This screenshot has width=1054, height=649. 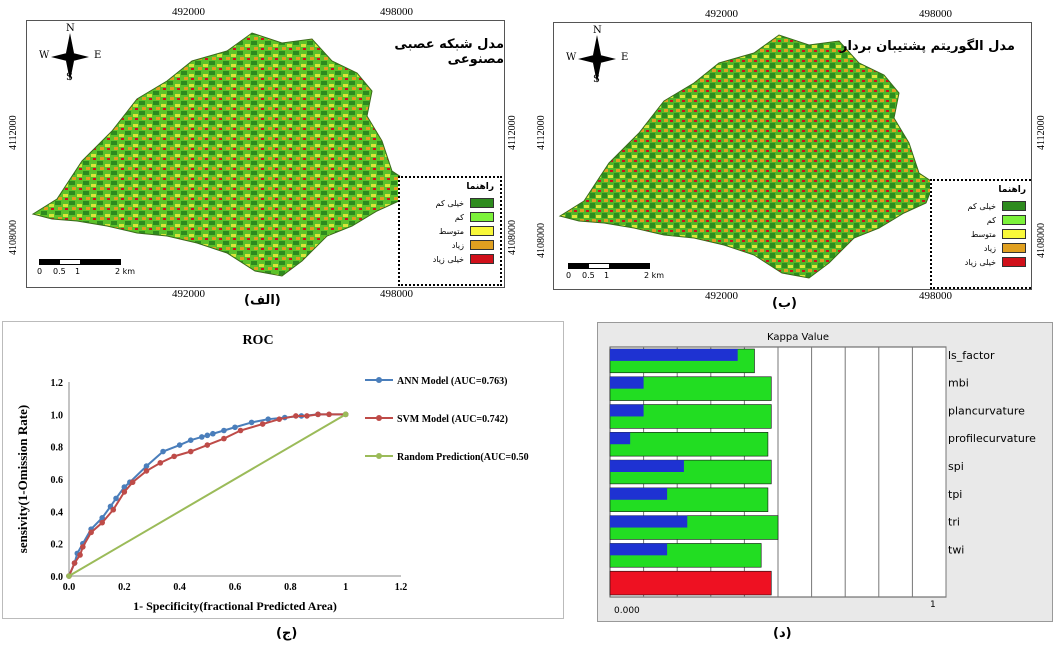 I want to click on map-b-legend: راهنما خیلی کم کم متوسط زیاد خیلی زیاد, so click(x=980, y=234).